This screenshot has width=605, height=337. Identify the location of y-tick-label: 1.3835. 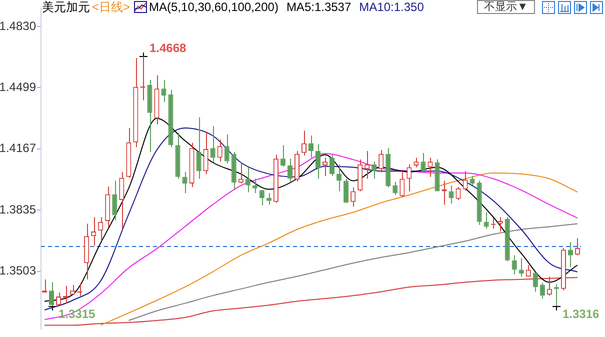
(18, 209).